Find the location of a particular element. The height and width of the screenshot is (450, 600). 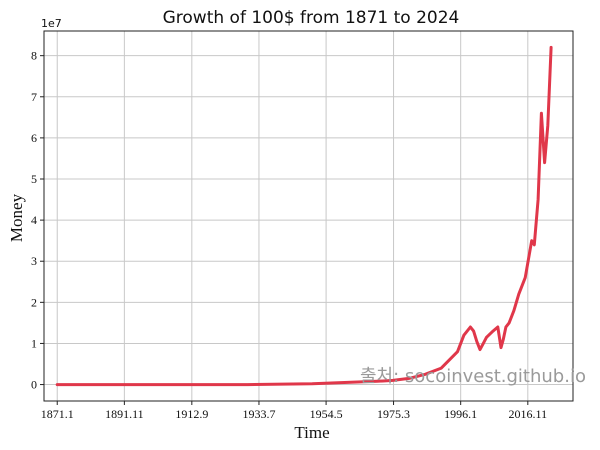

y-axis-ticks: 0 1 2 3 4 5 6 7 8 is located at coordinates (37, 220).